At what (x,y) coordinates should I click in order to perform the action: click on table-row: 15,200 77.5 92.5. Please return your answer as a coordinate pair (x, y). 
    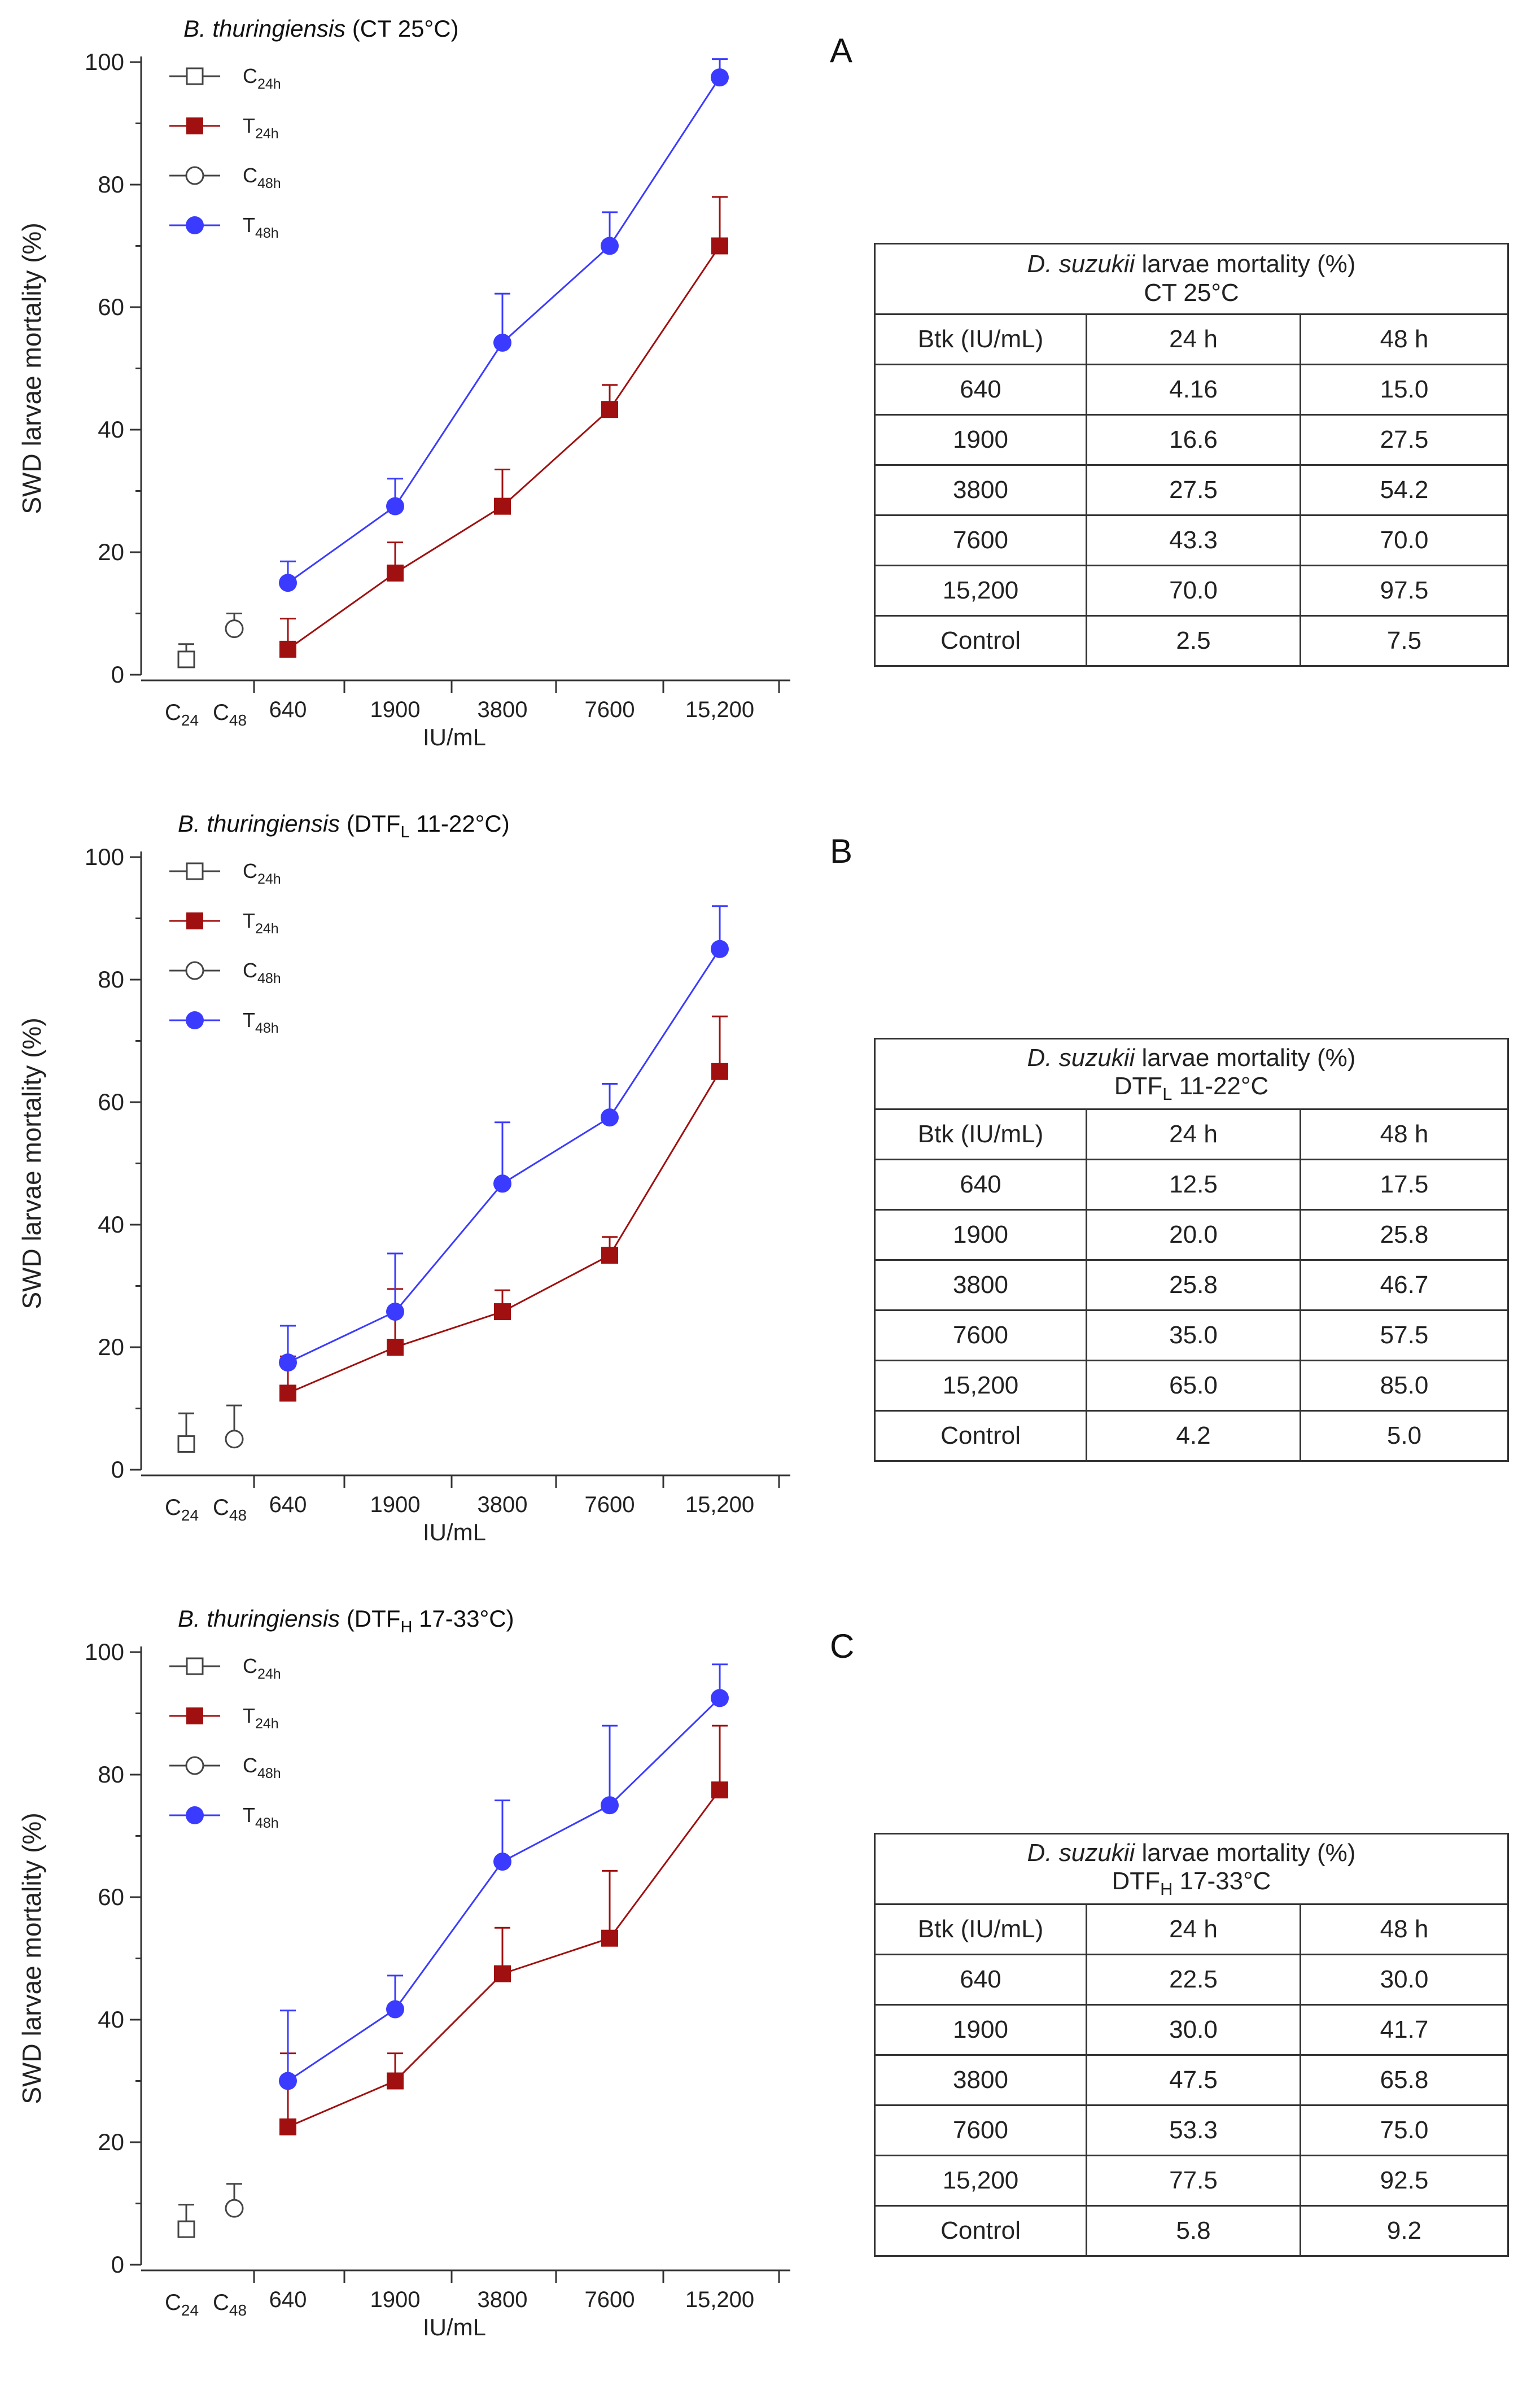
    Looking at the image, I should click on (1191, 2181).